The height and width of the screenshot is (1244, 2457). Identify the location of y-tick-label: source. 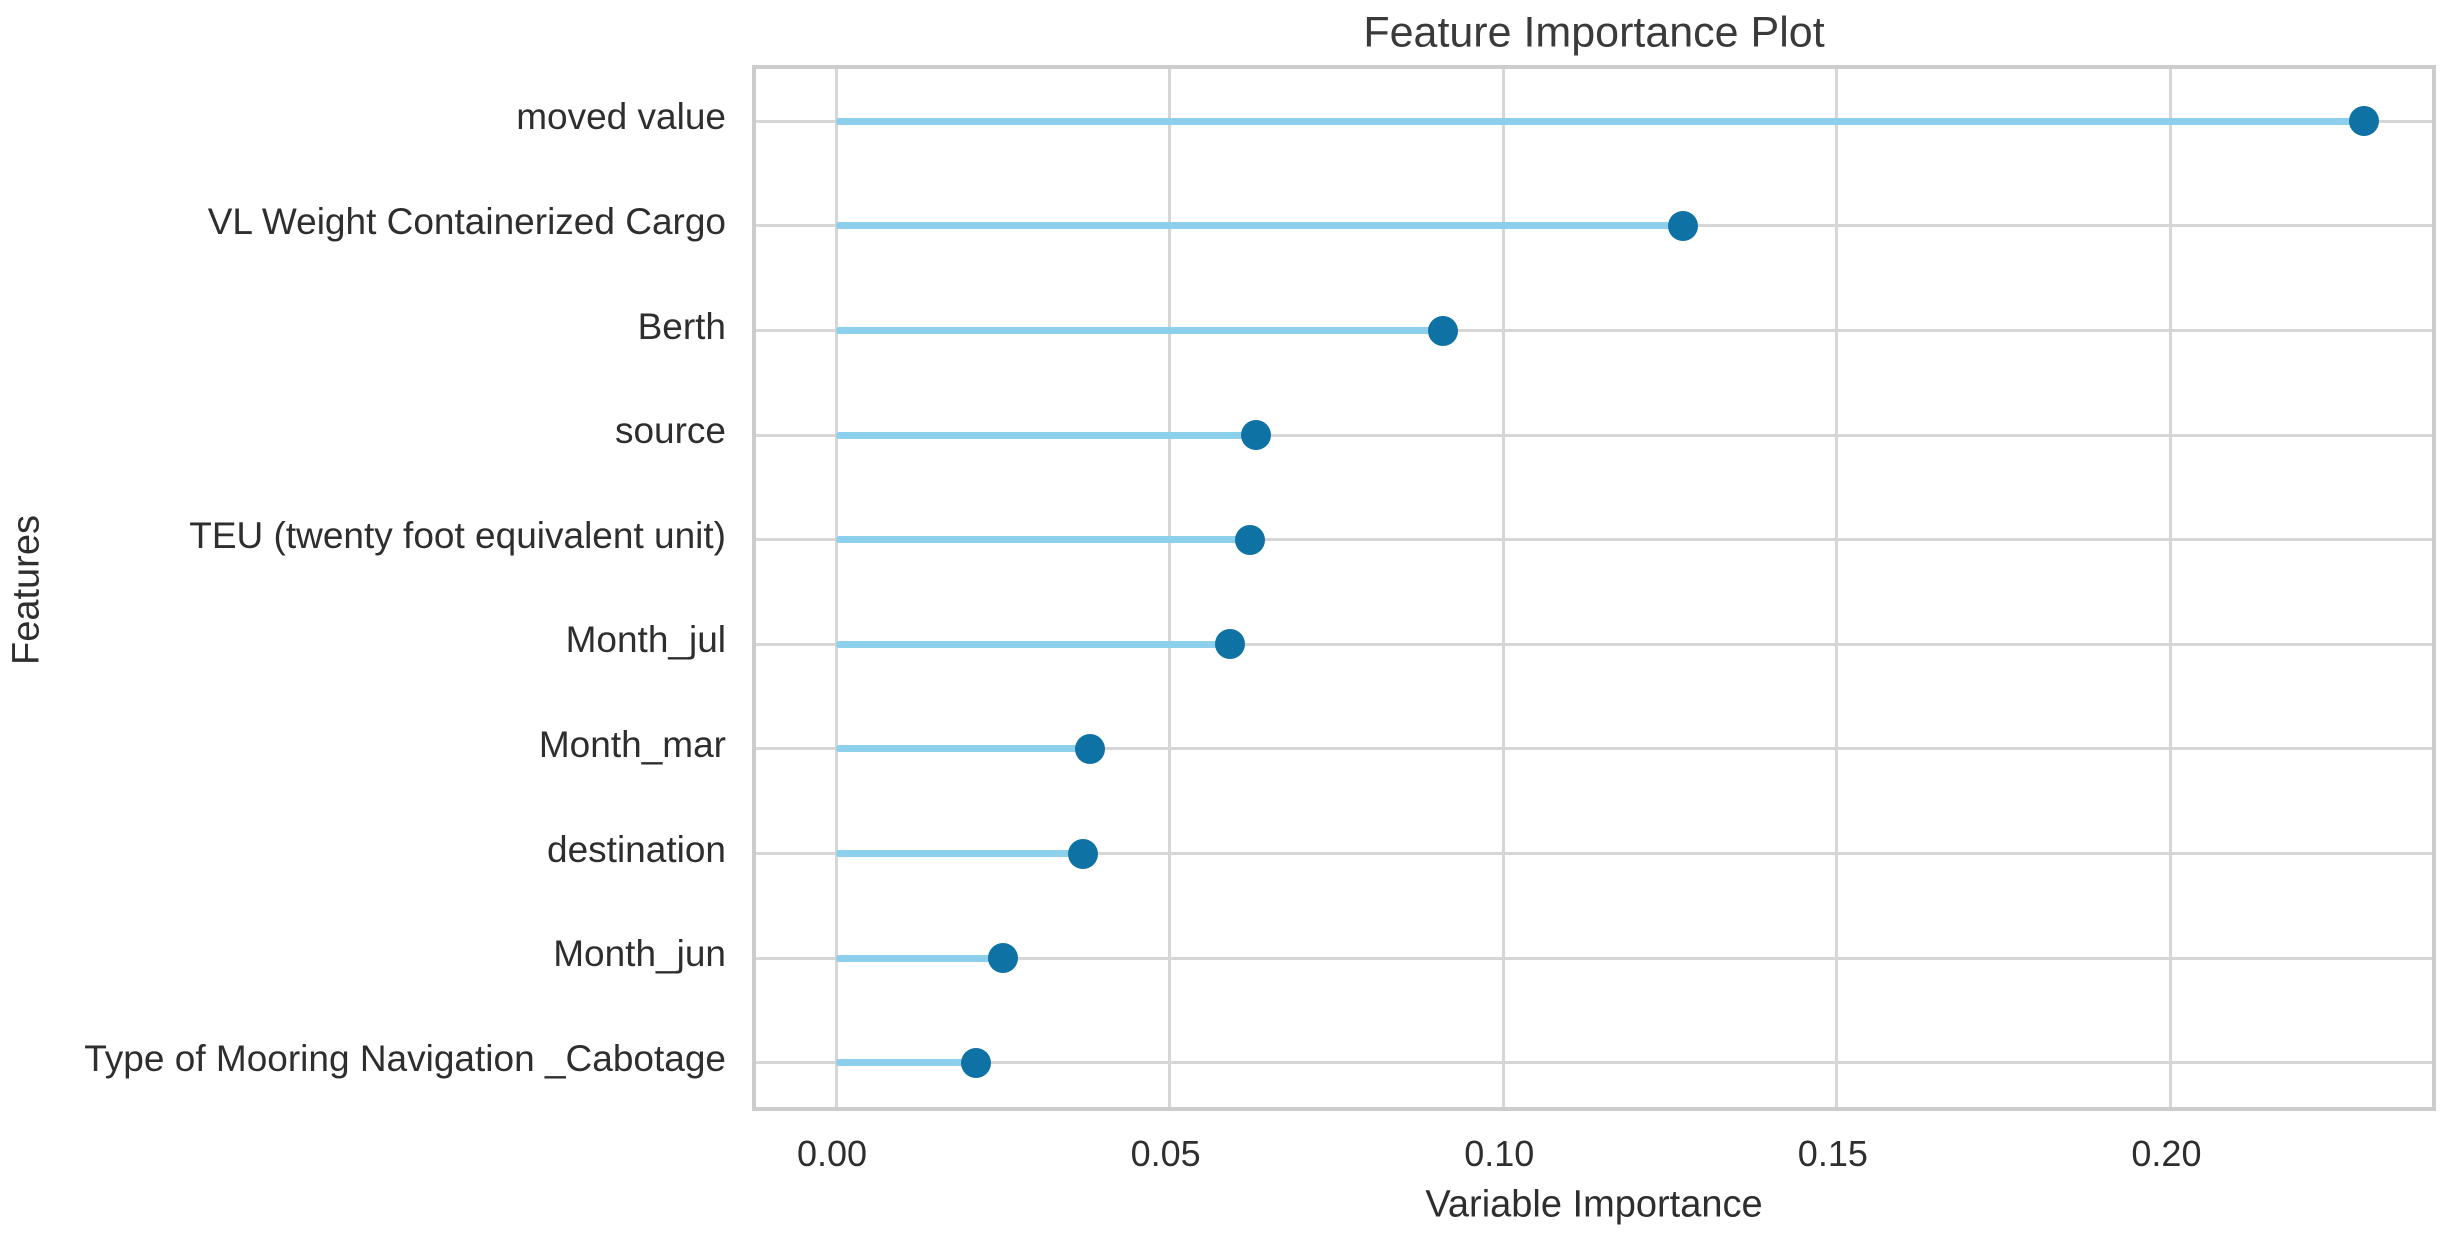
(670, 431).